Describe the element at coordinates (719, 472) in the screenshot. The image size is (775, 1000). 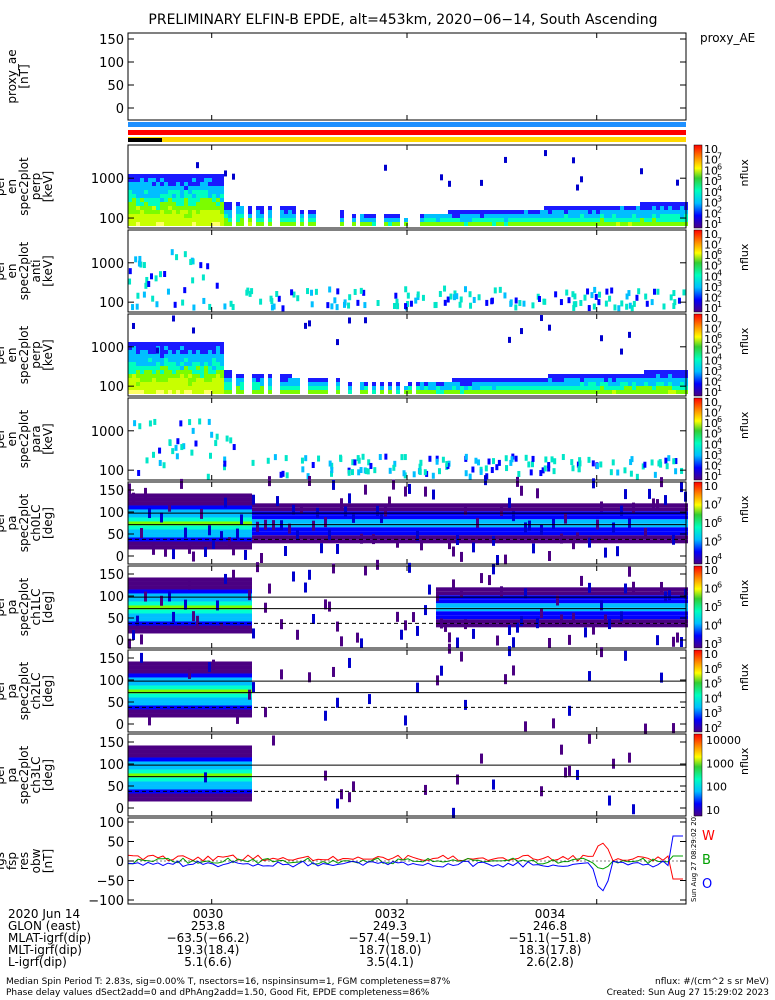
I see `colorbar-exp: 1` at that location.